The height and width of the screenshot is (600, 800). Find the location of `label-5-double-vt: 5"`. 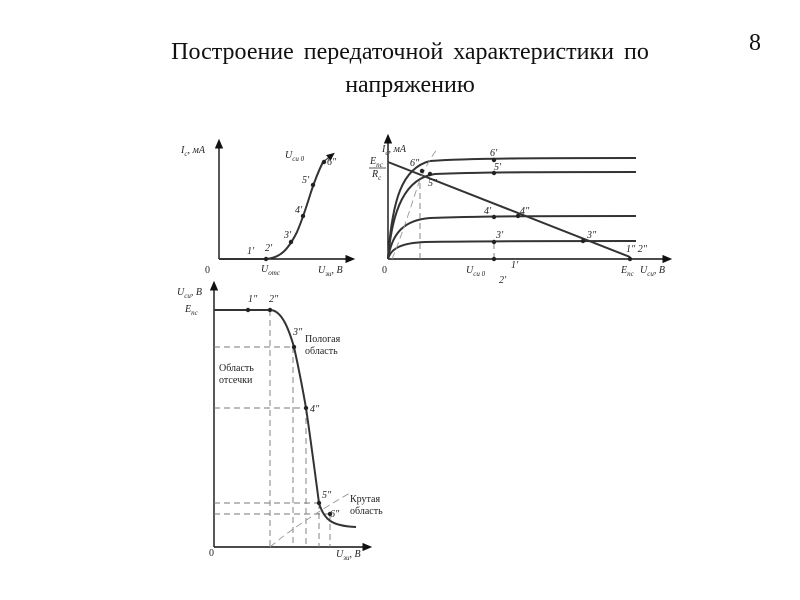

label-5-double-vt: 5" is located at coordinates (327, 495).